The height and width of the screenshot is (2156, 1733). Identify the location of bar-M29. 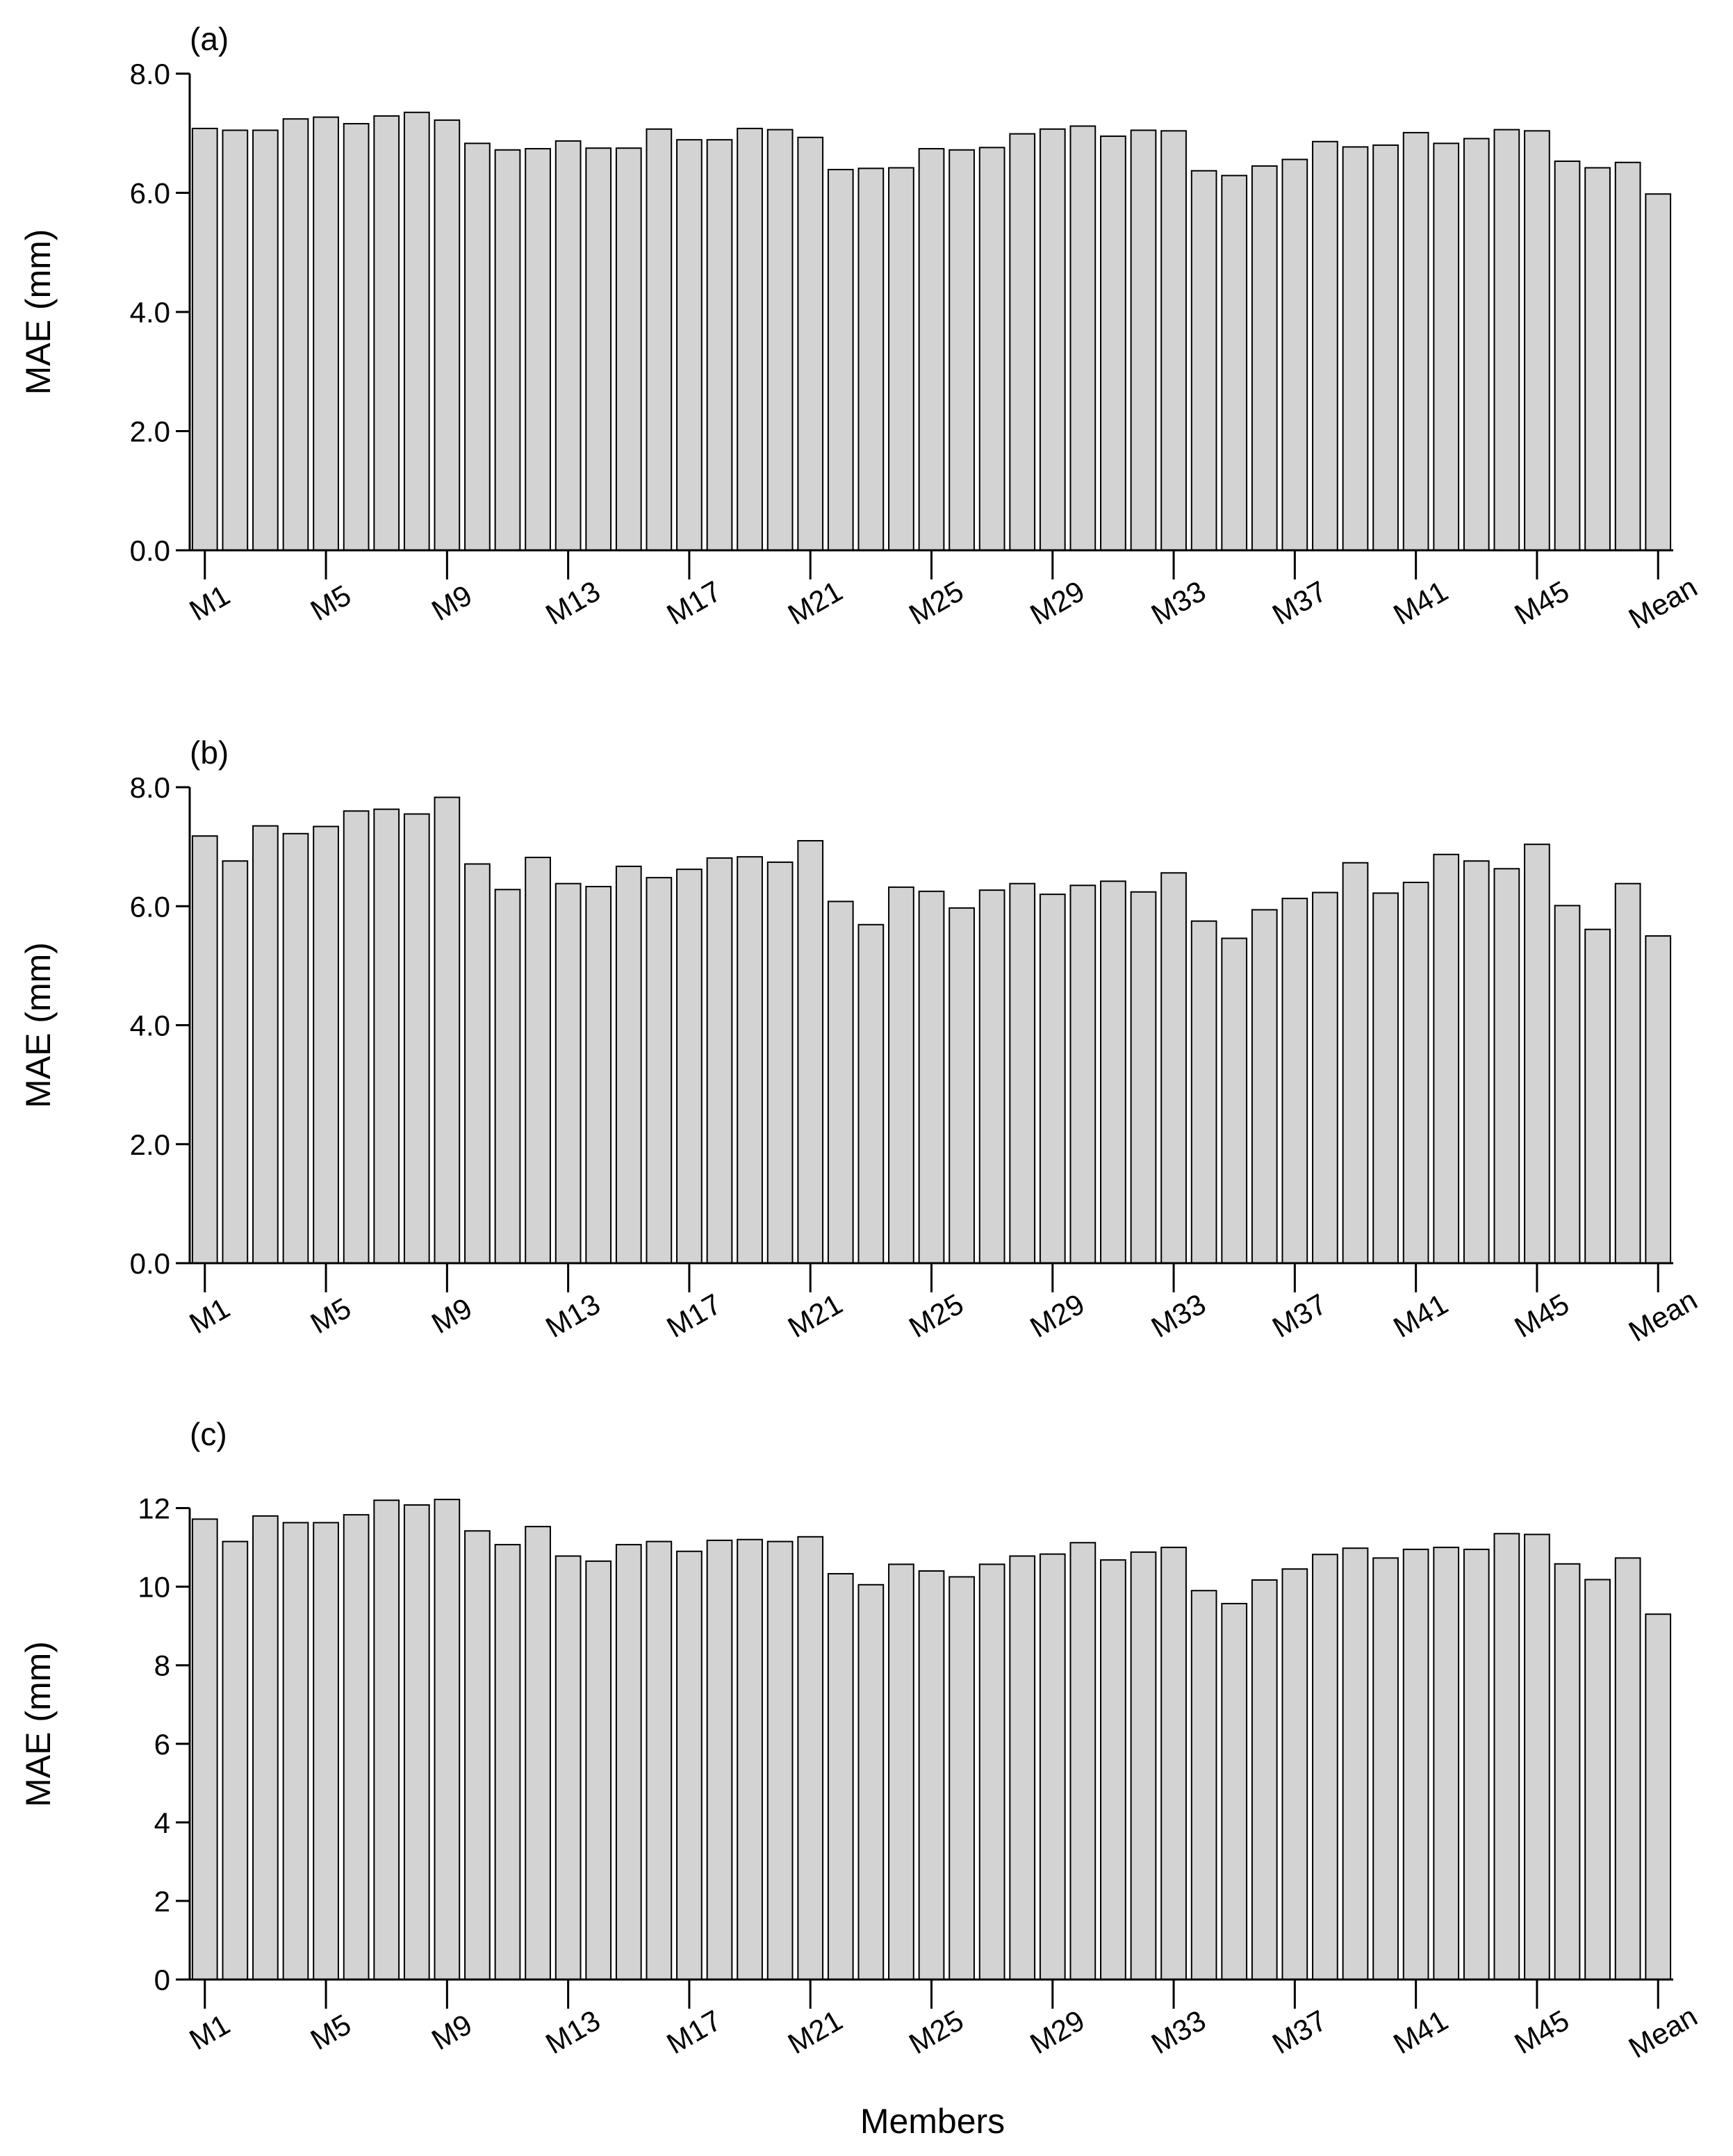
(1052, 1079).